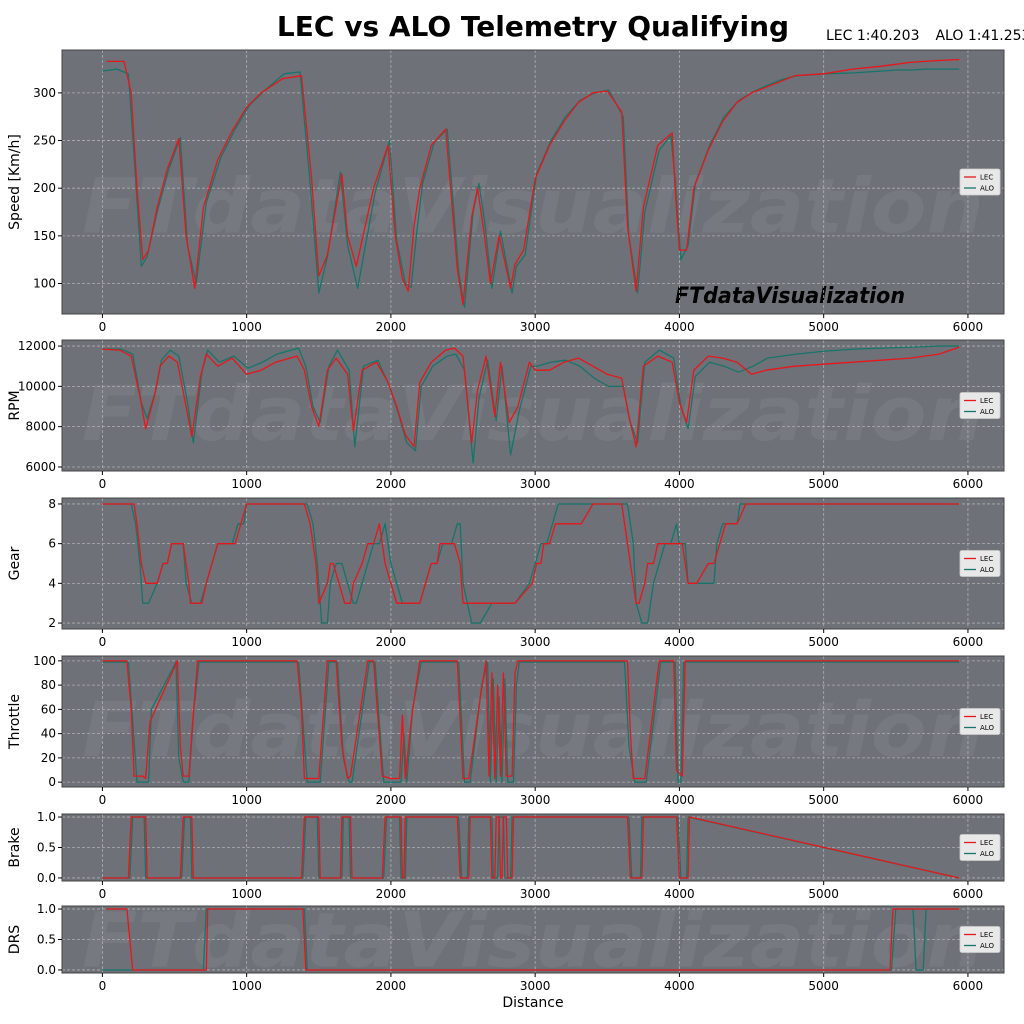  Describe the element at coordinates (52, 782) in the screenshot. I see `y-tick-label: 0` at that location.